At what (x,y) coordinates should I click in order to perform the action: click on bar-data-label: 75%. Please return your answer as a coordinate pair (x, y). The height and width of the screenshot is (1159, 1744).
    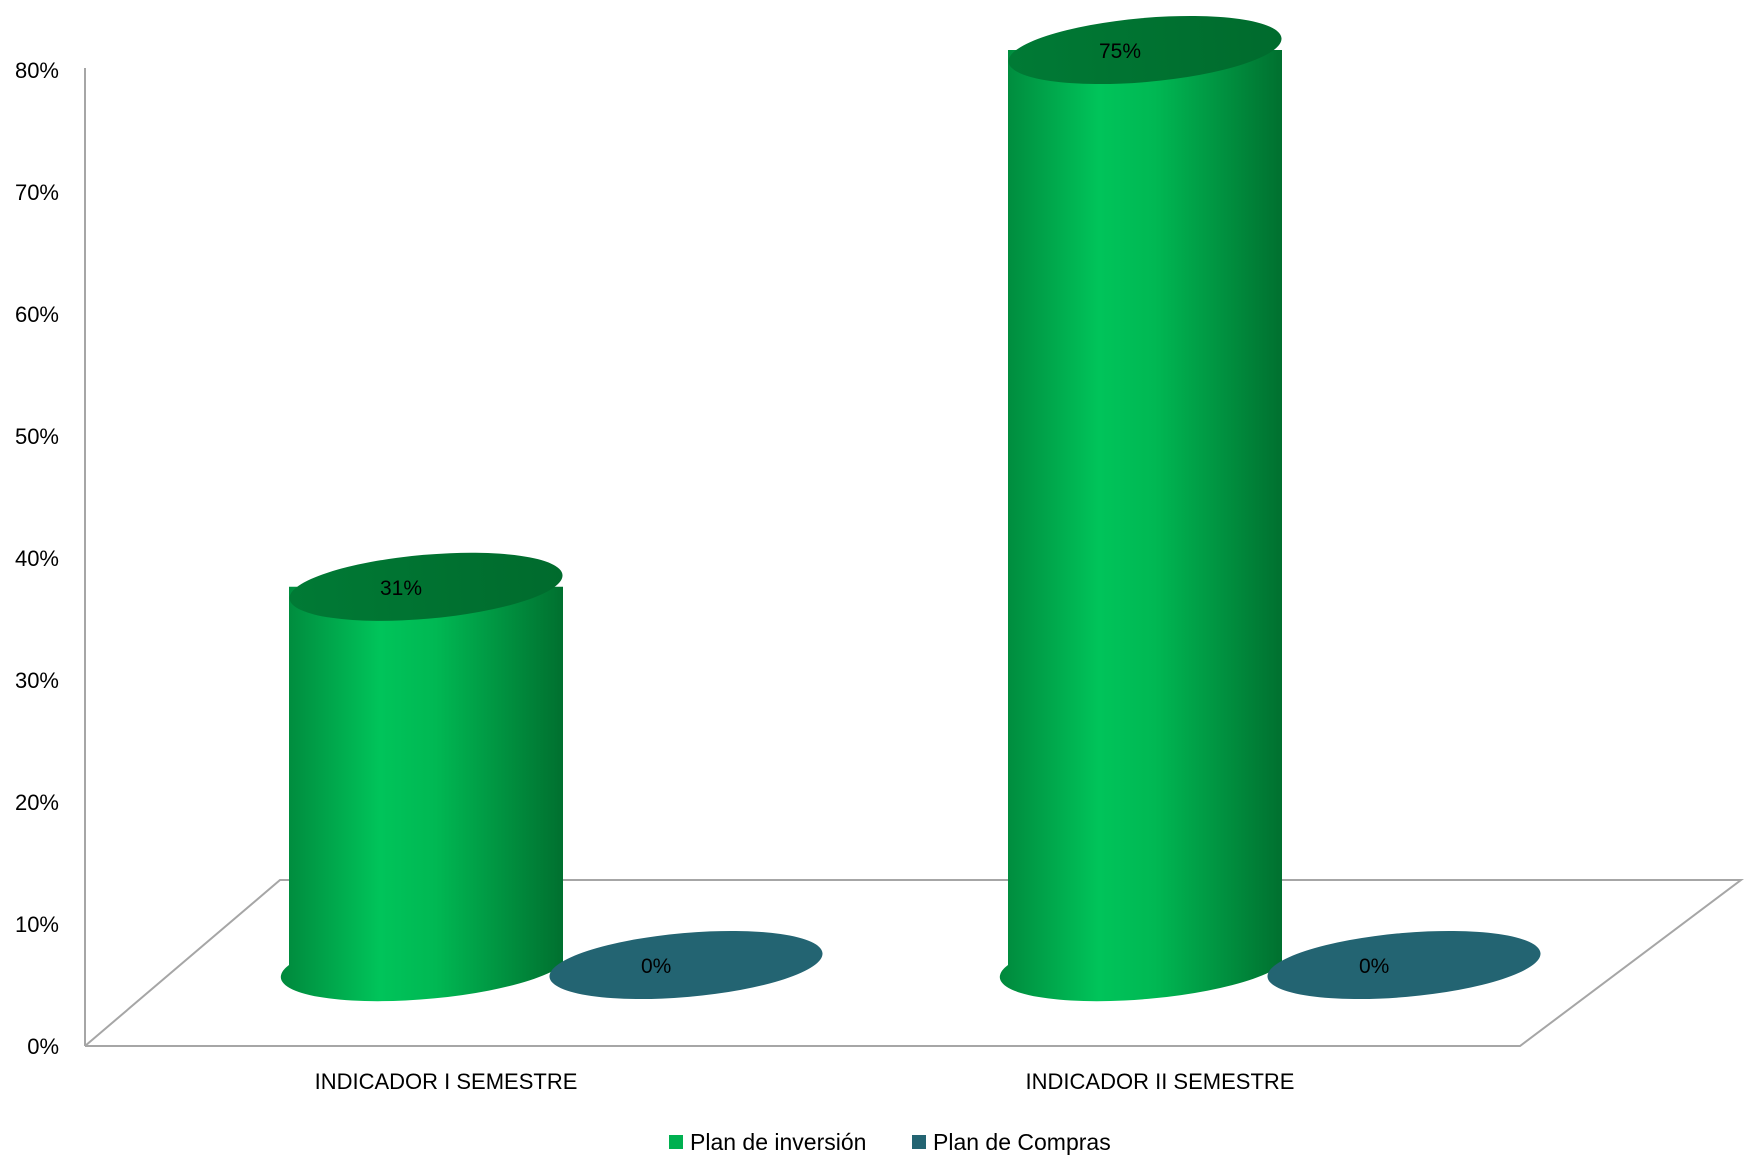
    Looking at the image, I should click on (1120, 51).